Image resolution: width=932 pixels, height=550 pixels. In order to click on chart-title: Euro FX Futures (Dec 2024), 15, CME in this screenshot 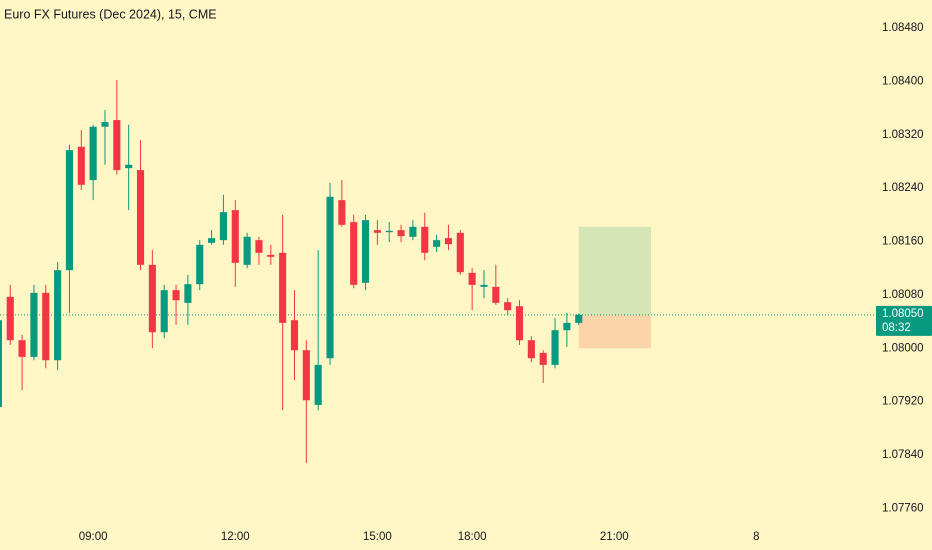, I will do `click(110, 14)`.